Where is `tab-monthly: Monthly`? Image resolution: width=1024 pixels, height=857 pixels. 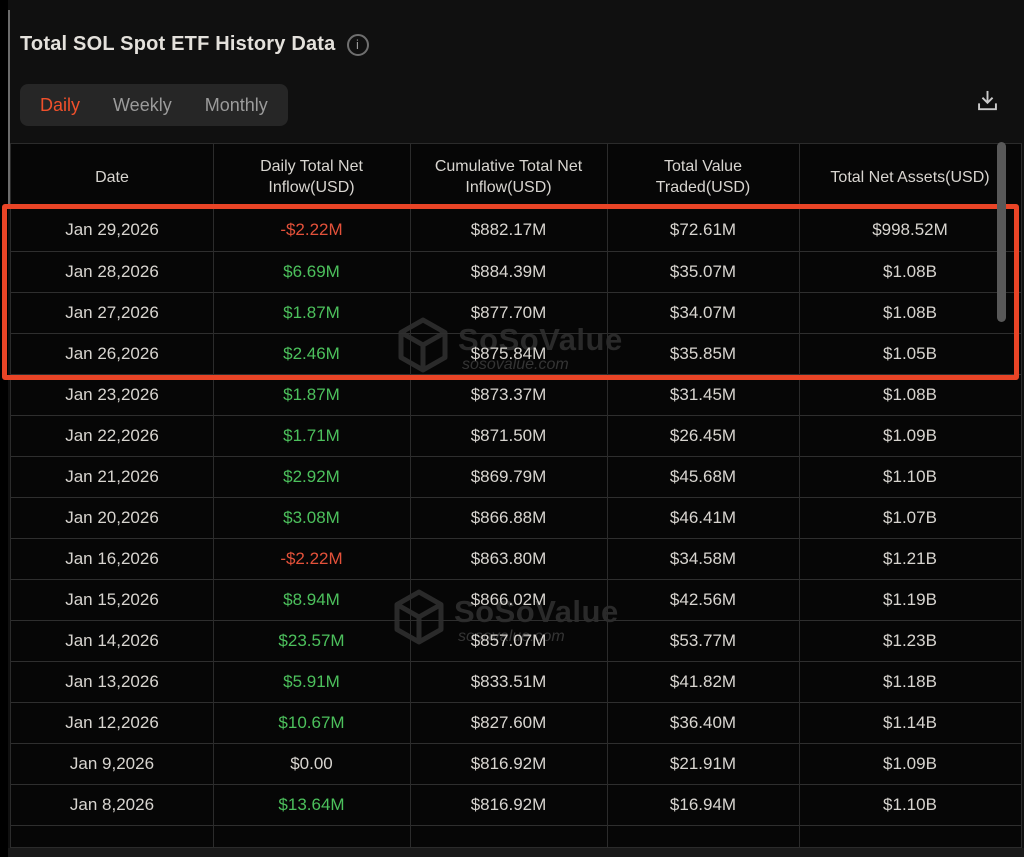 tab-monthly: Monthly is located at coordinates (236, 104).